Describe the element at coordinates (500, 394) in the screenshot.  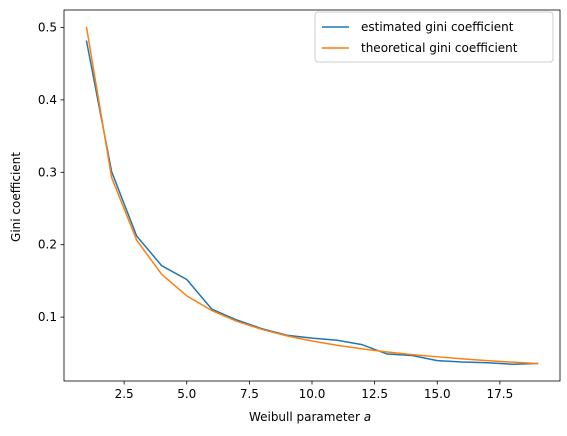
I see `x-tick-label: 17.5` at that location.